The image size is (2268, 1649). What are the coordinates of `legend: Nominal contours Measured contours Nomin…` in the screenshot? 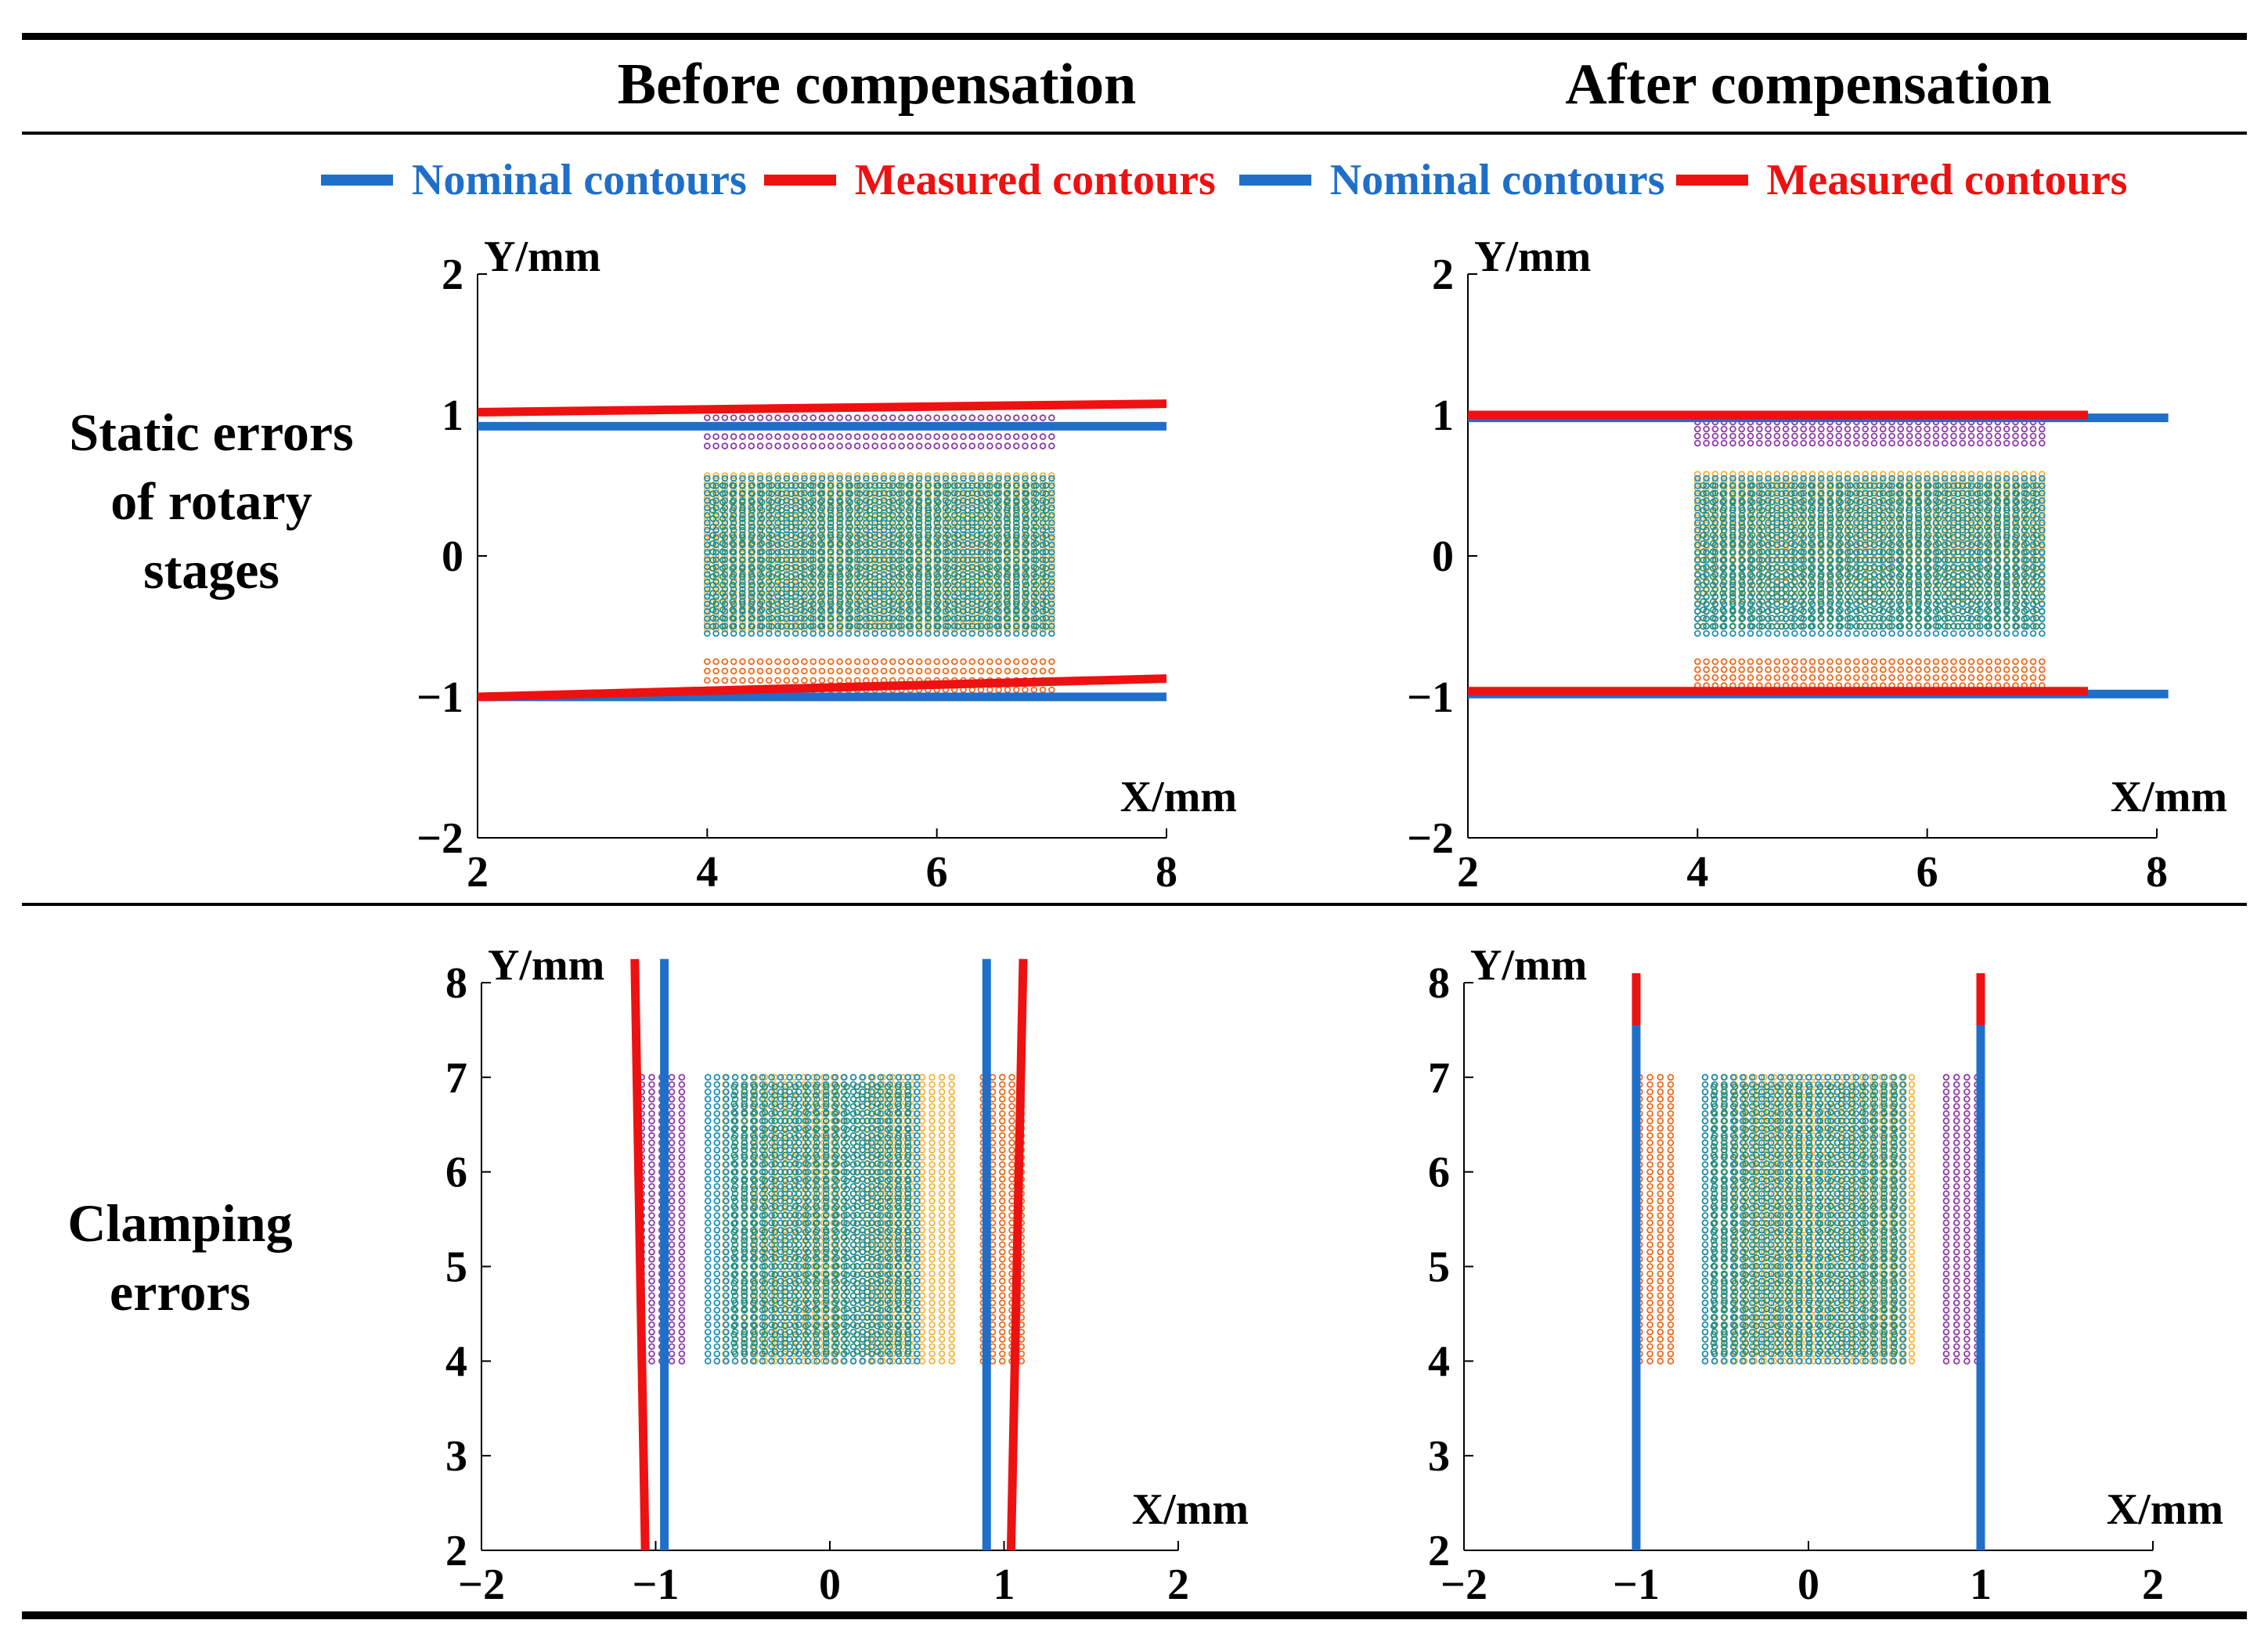 It's located at (1224, 180).